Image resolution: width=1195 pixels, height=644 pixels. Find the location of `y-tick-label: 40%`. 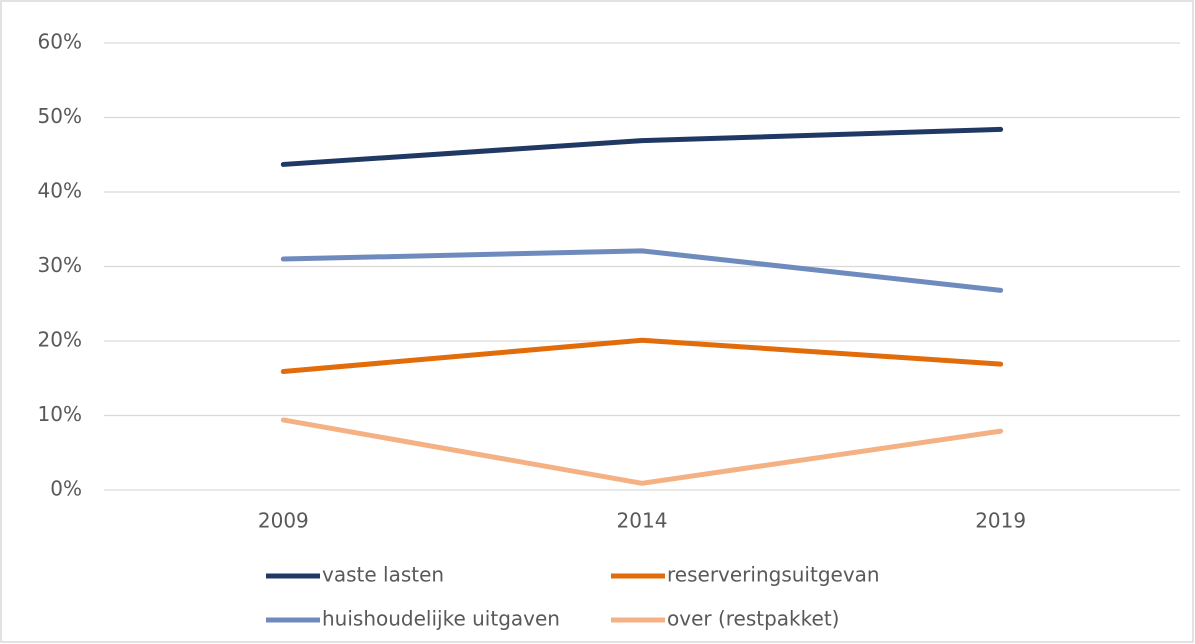

y-tick-label: 40% is located at coordinates (60, 191).